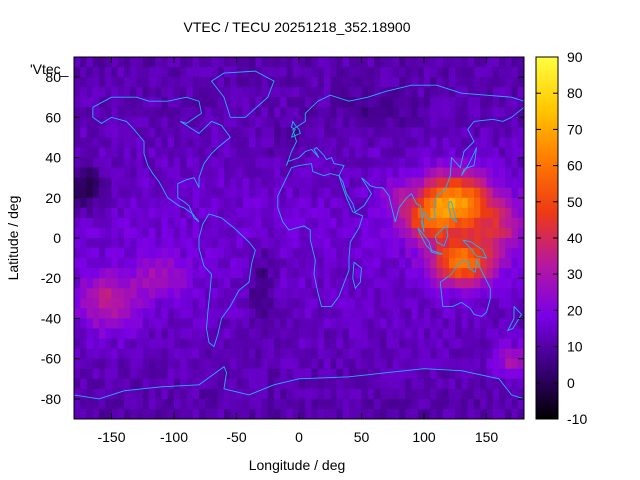  I want to click on chart-title: VTEC / TECU 20251218_352.18900, so click(296, 27).